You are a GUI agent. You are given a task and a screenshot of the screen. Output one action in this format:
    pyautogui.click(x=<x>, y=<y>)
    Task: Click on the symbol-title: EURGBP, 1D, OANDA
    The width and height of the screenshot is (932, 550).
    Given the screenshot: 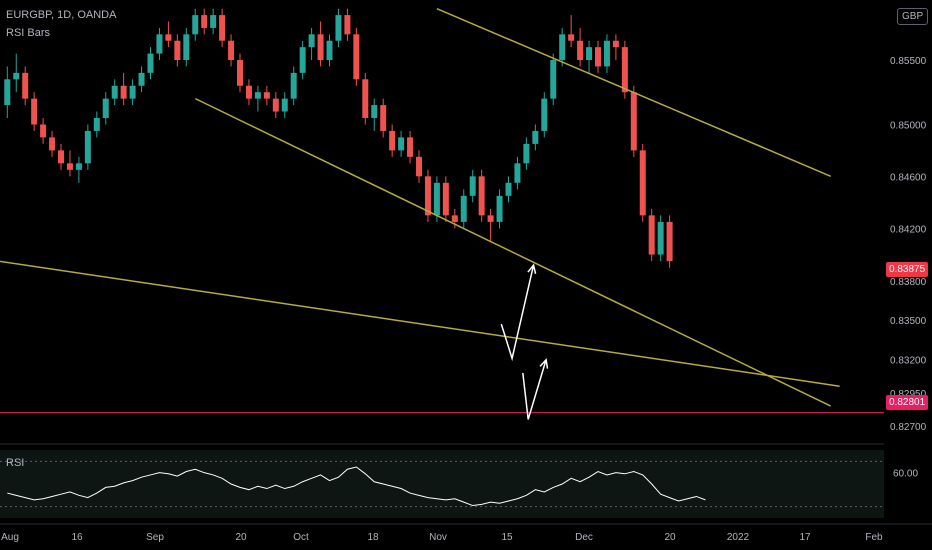 What is the action you would take?
    pyautogui.click(x=61, y=15)
    